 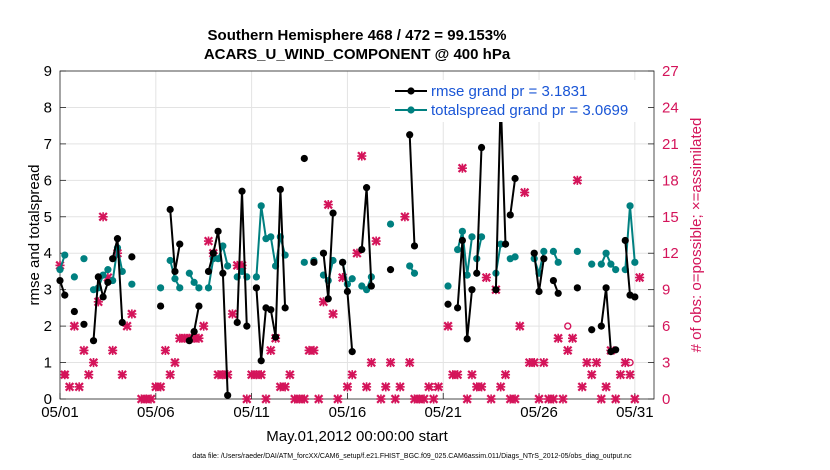 I want to click on y-tick-label-right: 18, so click(x=670, y=180).